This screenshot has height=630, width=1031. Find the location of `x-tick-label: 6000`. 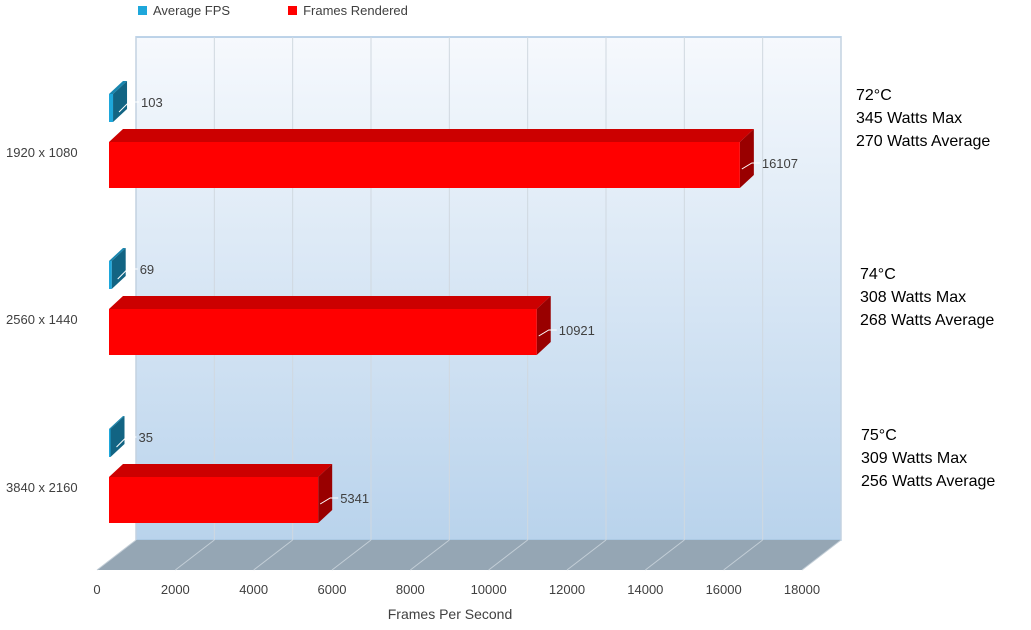

x-tick-label: 6000 is located at coordinates (332, 589).